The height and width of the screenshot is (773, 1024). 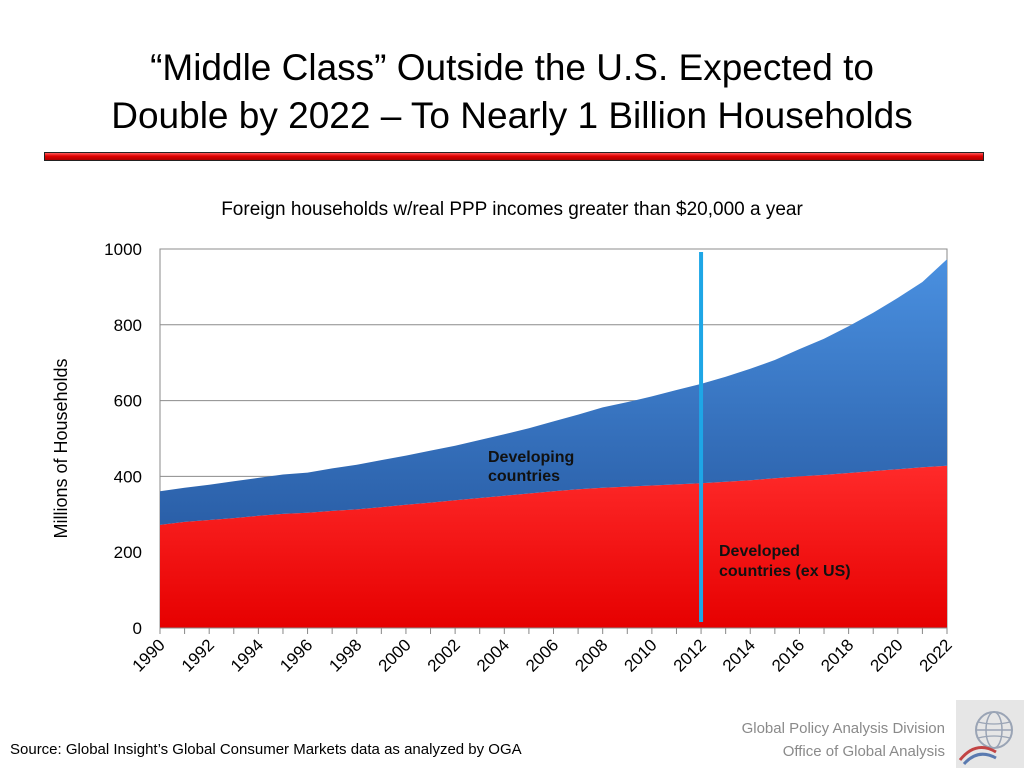 What do you see at coordinates (61, 448) in the screenshot?
I see `y-axis-title: Millions of Households` at bounding box center [61, 448].